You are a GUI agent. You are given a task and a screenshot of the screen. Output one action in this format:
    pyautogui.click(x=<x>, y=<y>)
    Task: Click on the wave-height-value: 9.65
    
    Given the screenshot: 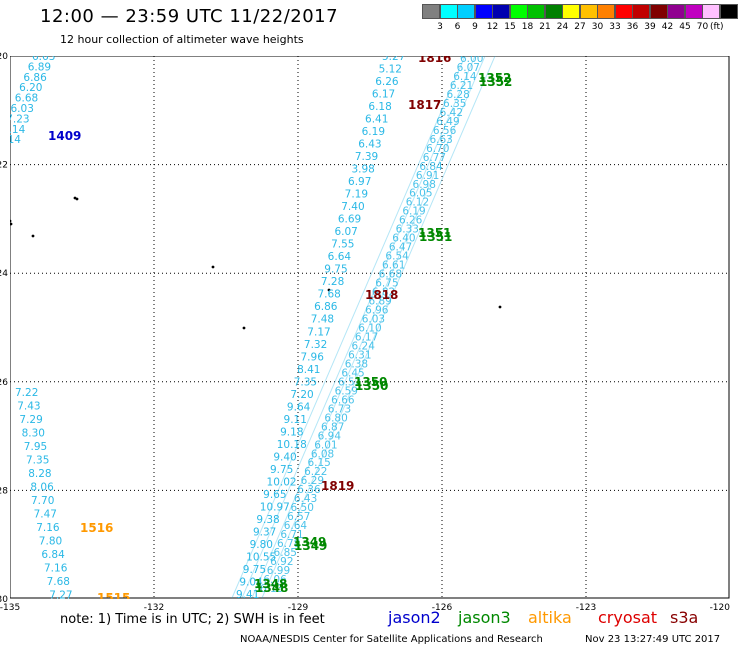 What is the action you would take?
    pyautogui.click(x=274, y=495)
    